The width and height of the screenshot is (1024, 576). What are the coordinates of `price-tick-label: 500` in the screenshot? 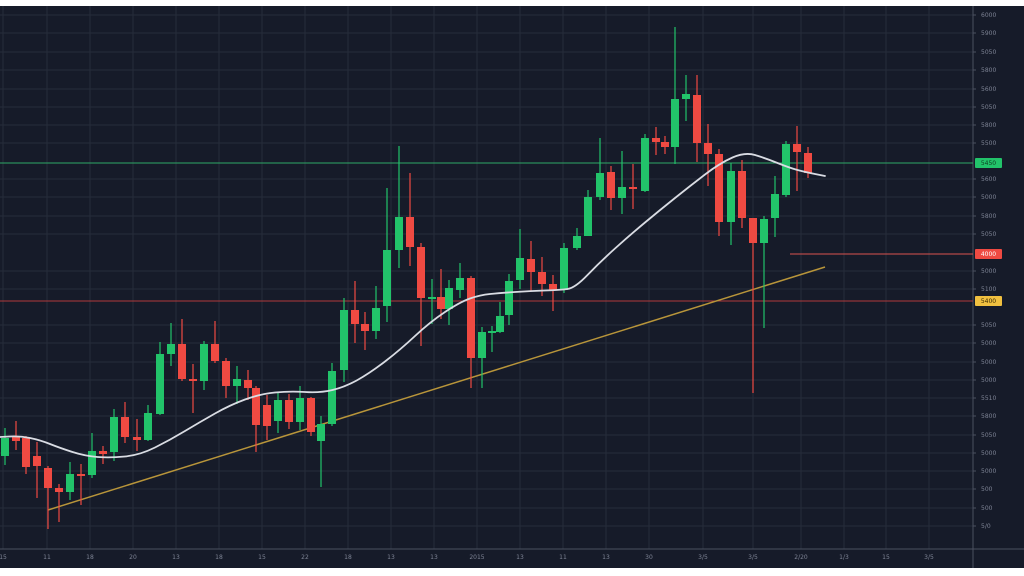 It's located at (987, 489).